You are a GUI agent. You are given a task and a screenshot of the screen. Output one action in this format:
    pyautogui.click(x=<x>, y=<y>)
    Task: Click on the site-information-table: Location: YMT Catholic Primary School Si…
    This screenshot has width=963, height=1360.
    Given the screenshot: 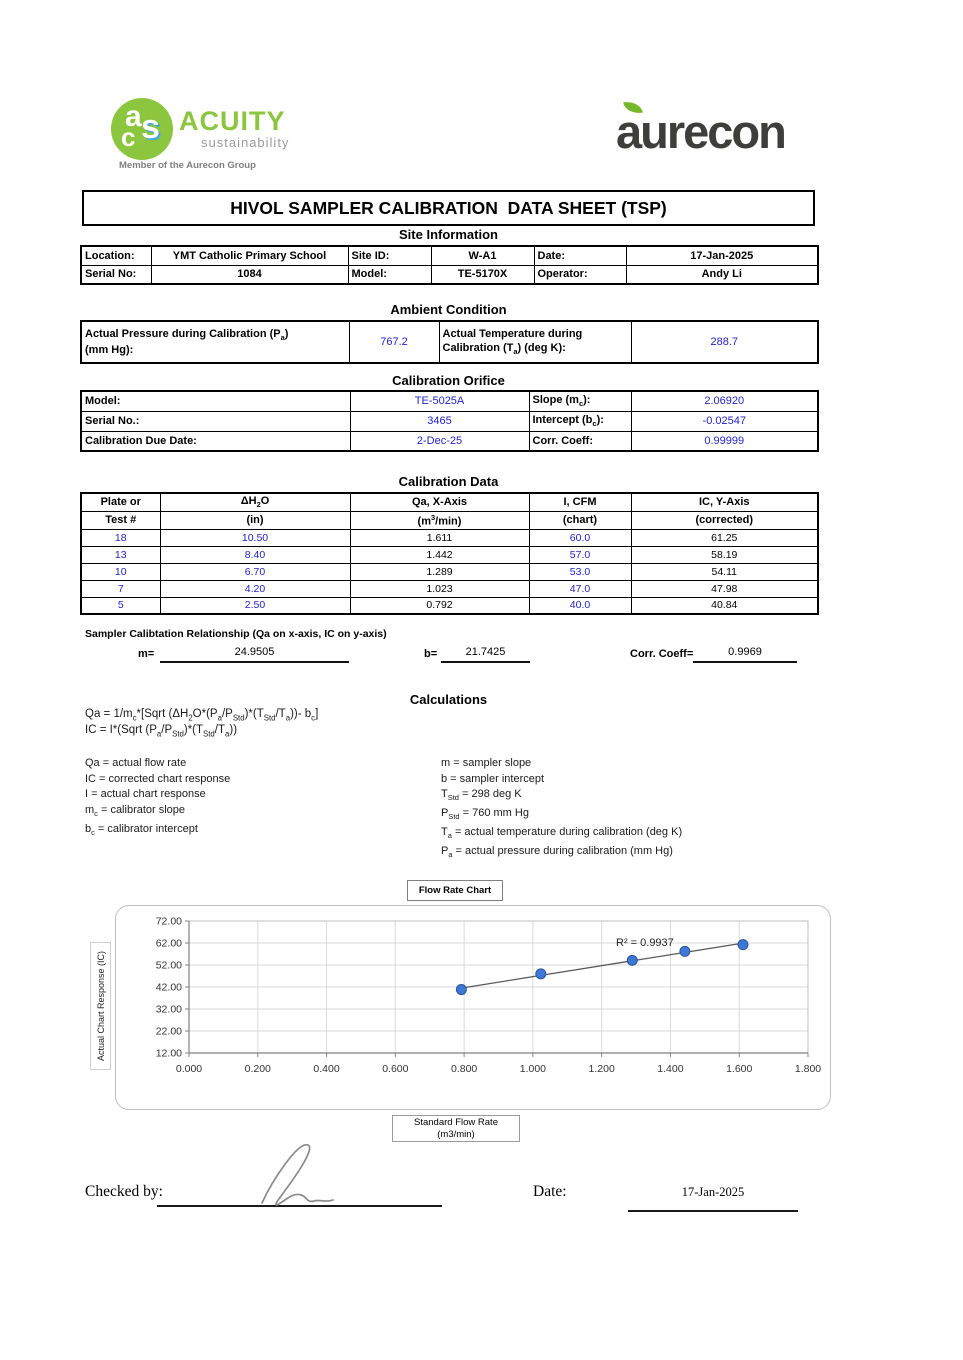 What is the action you would take?
    pyautogui.click(x=449, y=265)
    